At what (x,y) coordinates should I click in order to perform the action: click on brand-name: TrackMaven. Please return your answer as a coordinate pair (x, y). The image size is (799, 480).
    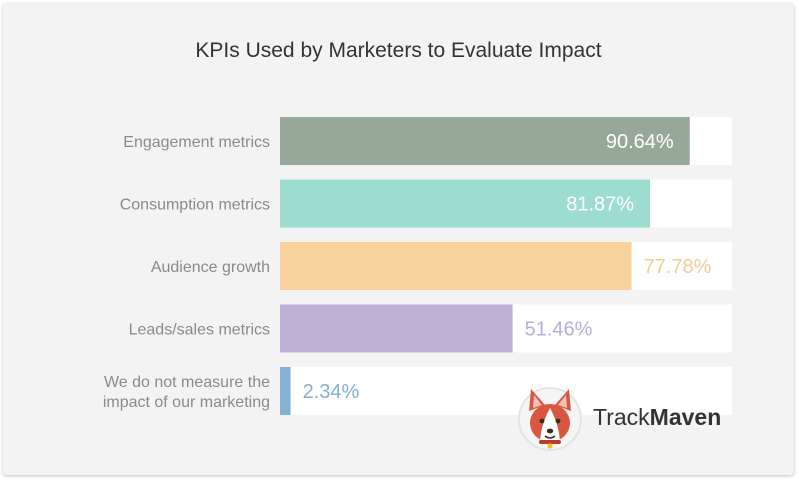
    Looking at the image, I should click on (657, 417).